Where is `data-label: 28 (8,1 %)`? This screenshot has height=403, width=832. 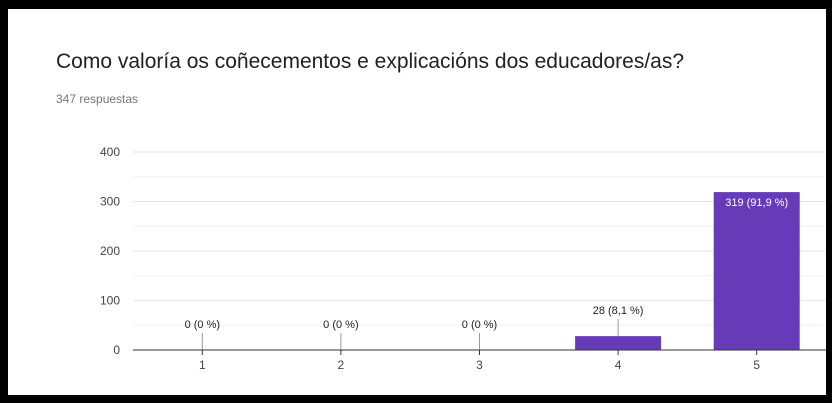
data-label: 28 (8,1 %) is located at coordinates (618, 311).